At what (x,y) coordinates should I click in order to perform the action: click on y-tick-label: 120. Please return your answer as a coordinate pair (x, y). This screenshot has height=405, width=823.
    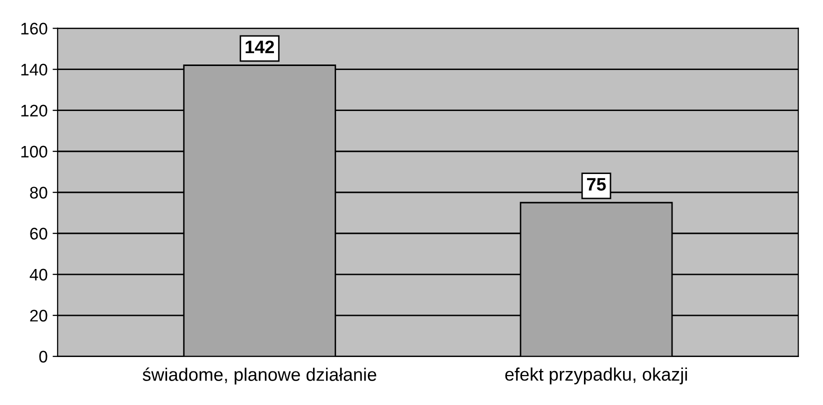
    Looking at the image, I should click on (34, 110).